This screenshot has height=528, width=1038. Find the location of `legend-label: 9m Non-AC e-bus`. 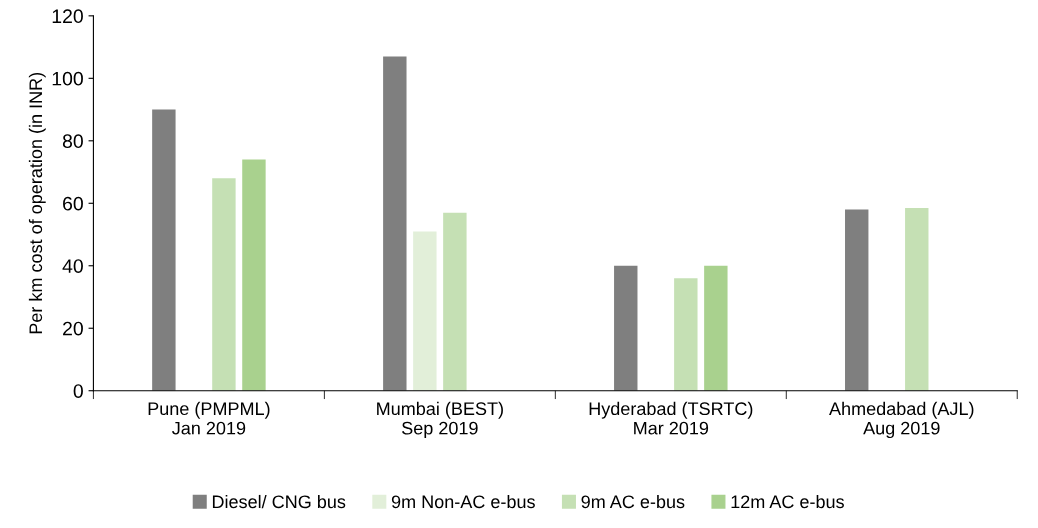

legend-label: 9m Non-AC e-bus is located at coordinates (463, 501).